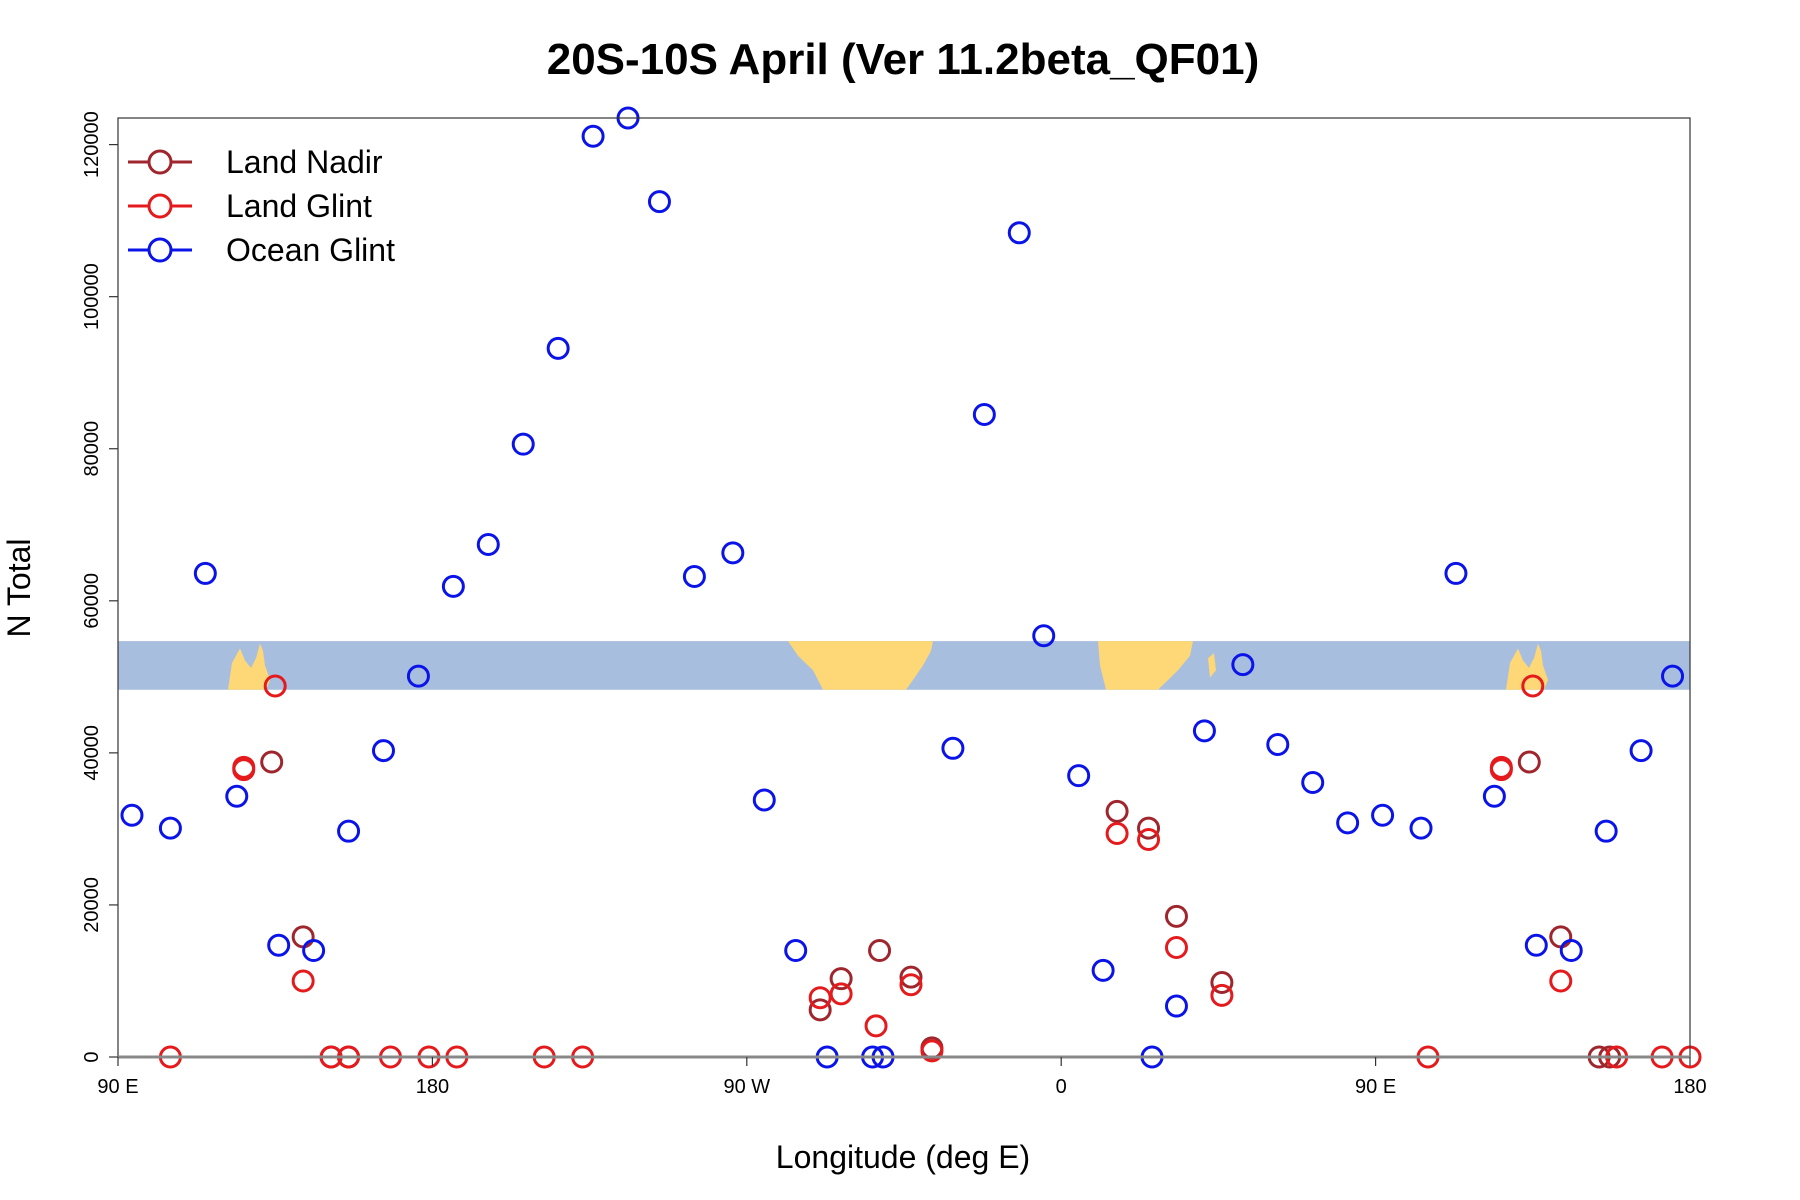 The height and width of the screenshot is (1200, 1800). Describe the element at coordinates (746, 1087) in the screenshot. I see `x-tick-label: 90 W` at that location.